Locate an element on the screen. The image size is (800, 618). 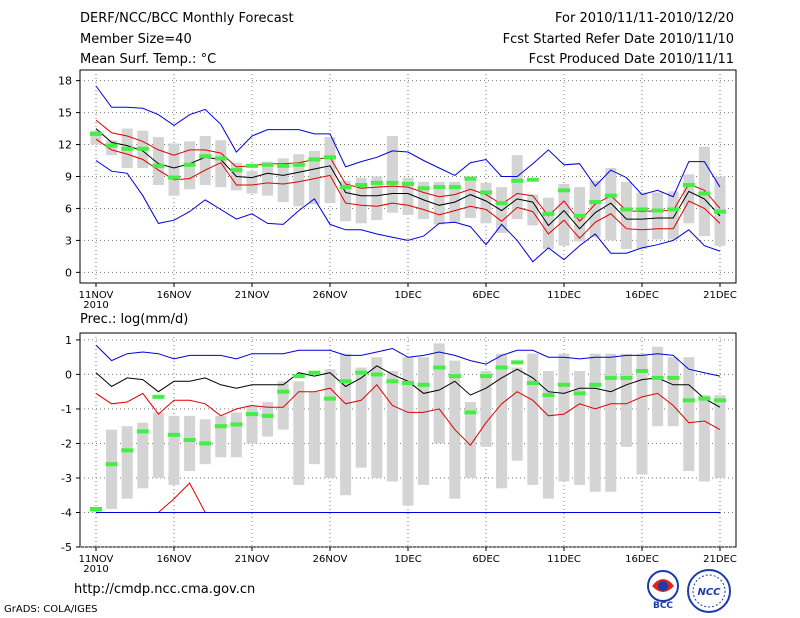
bcc-logo-icon: BCC is located at coordinates (663, 590).